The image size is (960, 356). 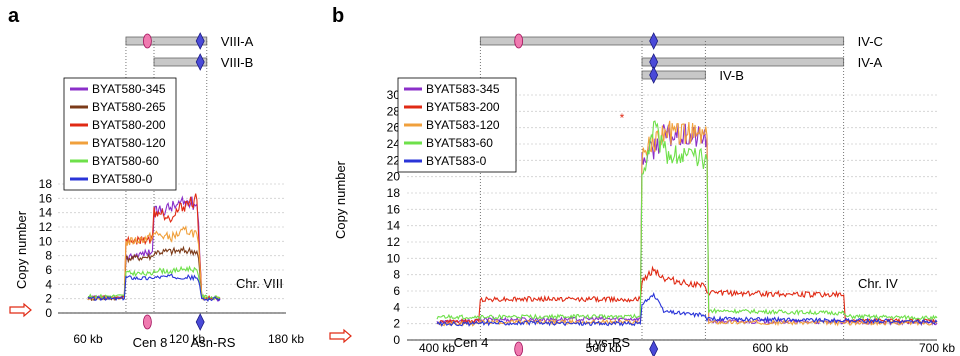 I want to click on panel-a-region-bars: VIII-A VIII-B, so click(x=189, y=181).